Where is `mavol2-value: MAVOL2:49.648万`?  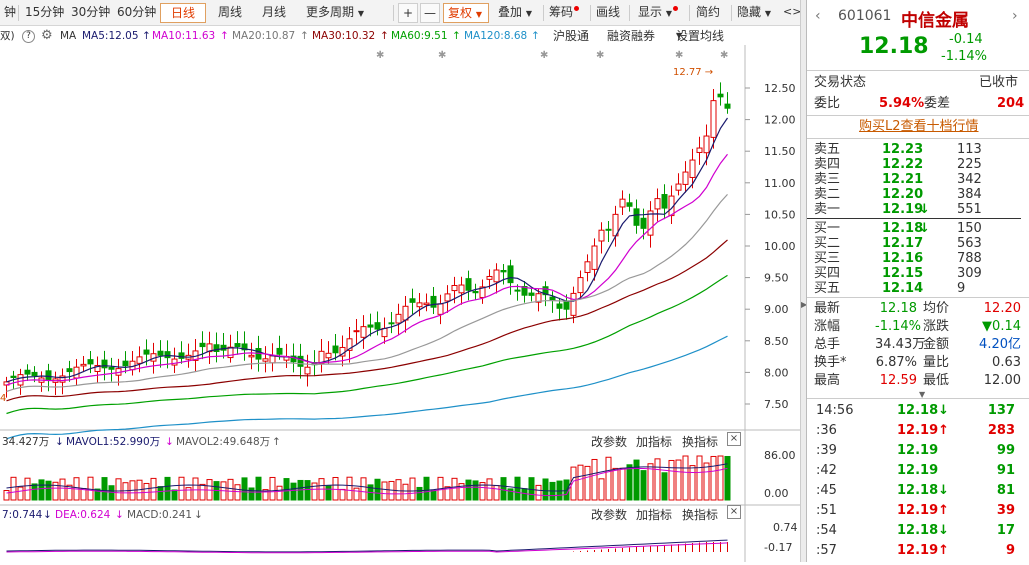 mavol2-value: MAVOL2:49.648万 is located at coordinates (223, 442).